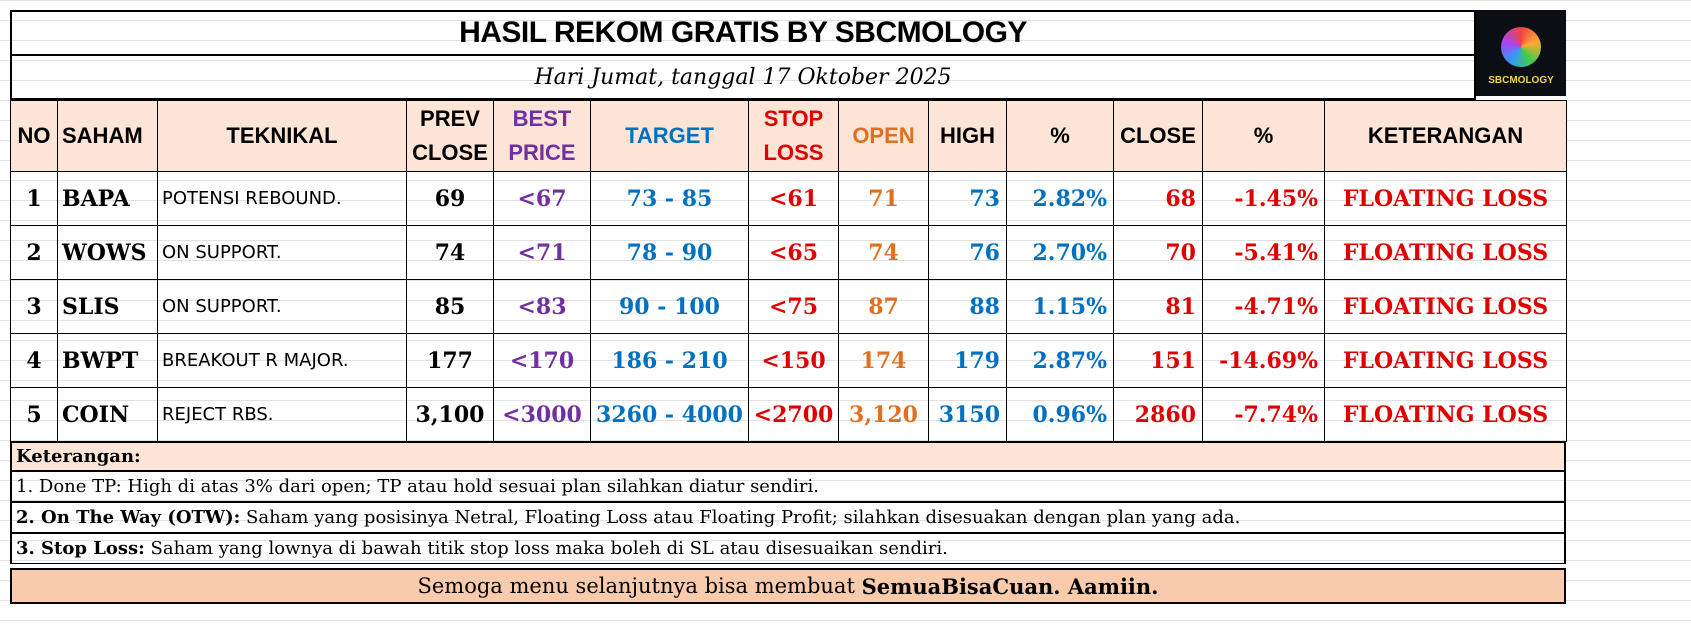 The height and width of the screenshot is (632, 1691). What do you see at coordinates (450, 252) in the screenshot?
I see `cell-prev: 74` at bounding box center [450, 252].